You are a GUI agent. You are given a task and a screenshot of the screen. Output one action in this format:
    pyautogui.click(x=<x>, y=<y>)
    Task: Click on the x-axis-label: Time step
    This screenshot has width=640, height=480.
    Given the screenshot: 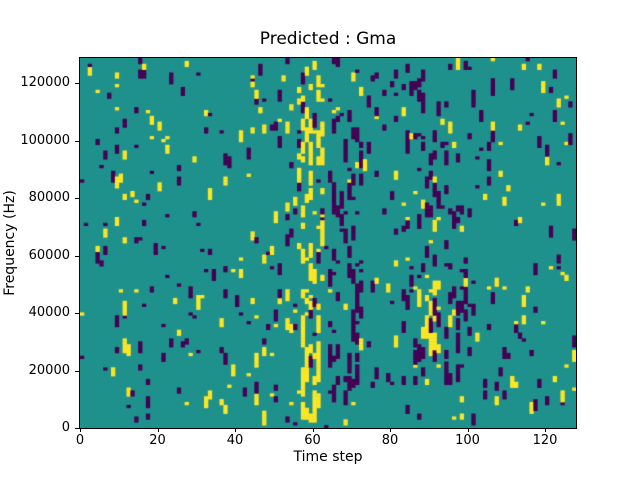 What is the action you would take?
    pyautogui.click(x=328, y=457)
    